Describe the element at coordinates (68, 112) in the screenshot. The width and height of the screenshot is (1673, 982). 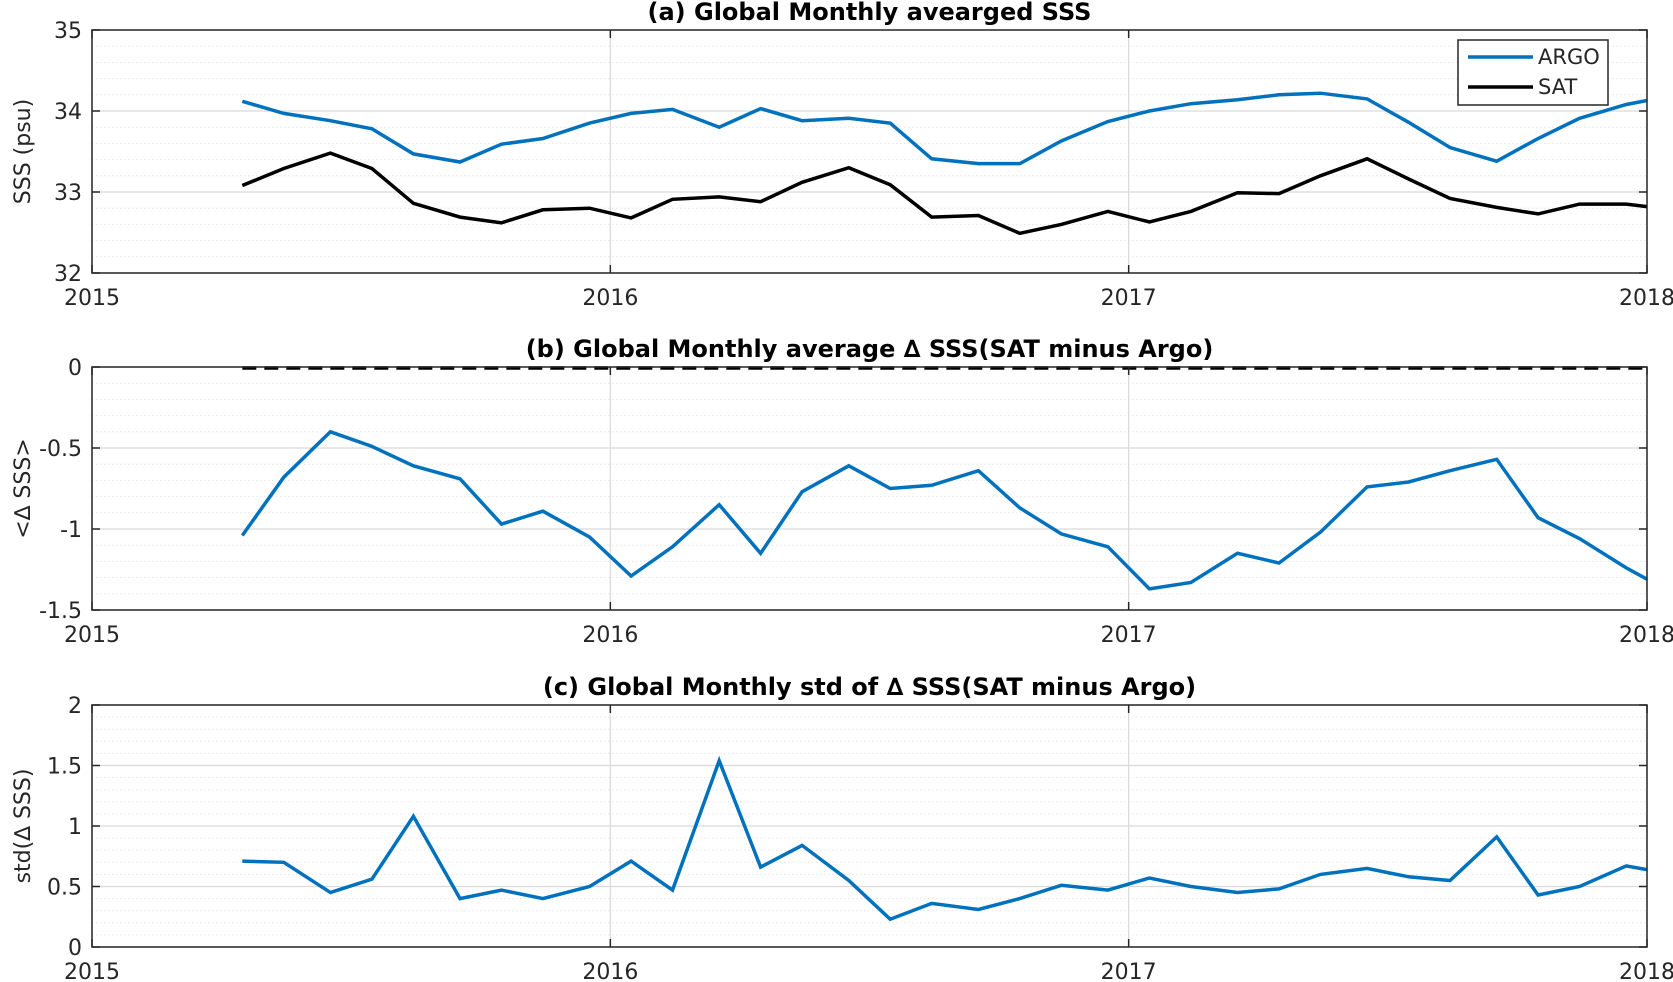
I see `y-tick-label: 34` at that location.